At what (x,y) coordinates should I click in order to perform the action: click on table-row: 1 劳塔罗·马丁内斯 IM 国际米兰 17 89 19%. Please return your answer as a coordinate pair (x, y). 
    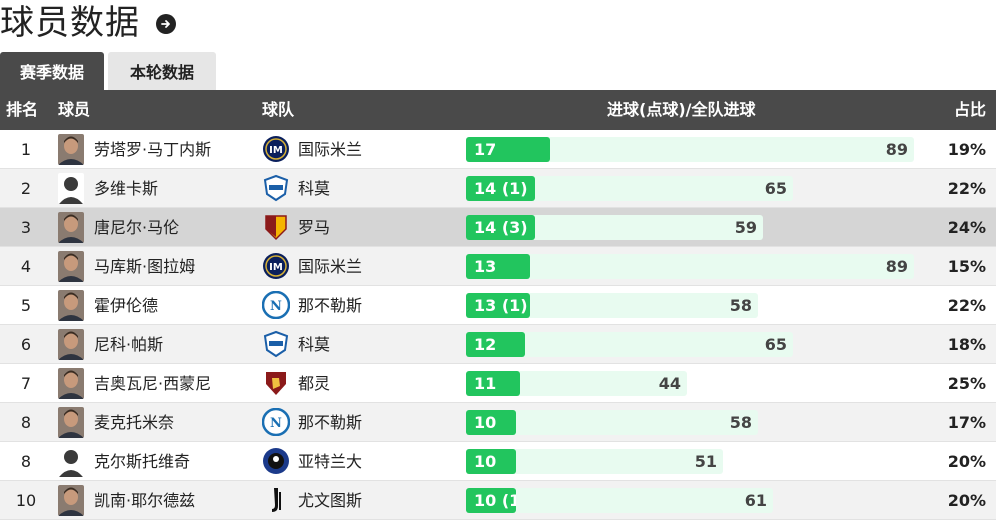
    Looking at the image, I should click on (498, 149).